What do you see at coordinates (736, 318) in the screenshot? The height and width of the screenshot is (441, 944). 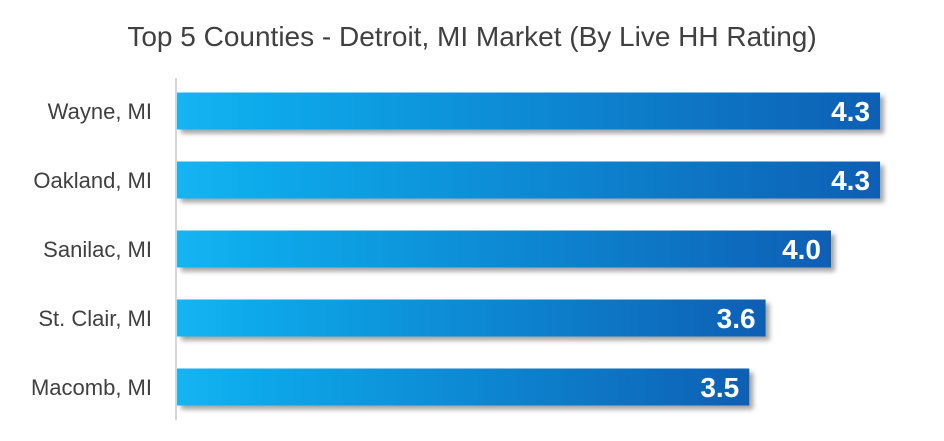 I see `data-label: 3.6` at bounding box center [736, 318].